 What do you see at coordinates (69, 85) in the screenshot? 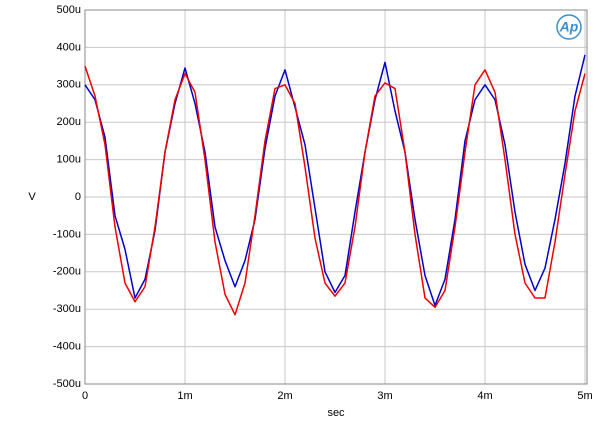
I see `y-tick-label: 300u` at bounding box center [69, 85].